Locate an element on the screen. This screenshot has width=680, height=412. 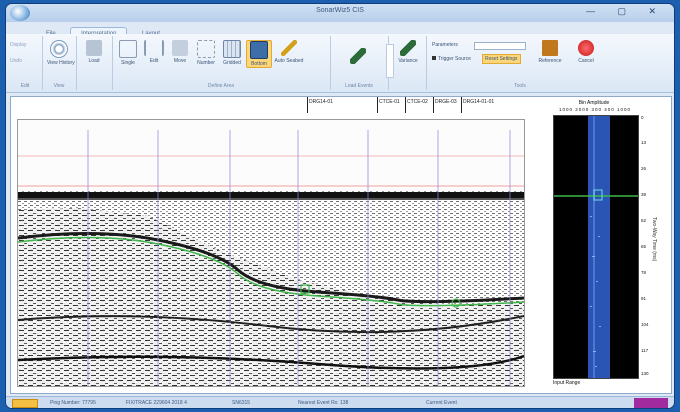
amplitude-trace is located at coordinates (596, 247).